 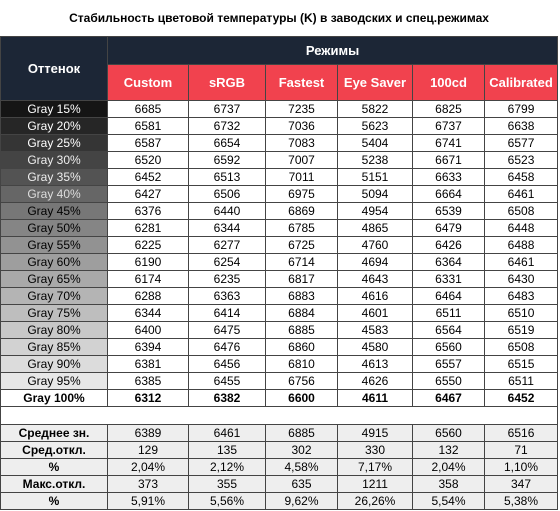 What do you see at coordinates (227, 381) in the screenshot?
I see `cell: 6455` at bounding box center [227, 381].